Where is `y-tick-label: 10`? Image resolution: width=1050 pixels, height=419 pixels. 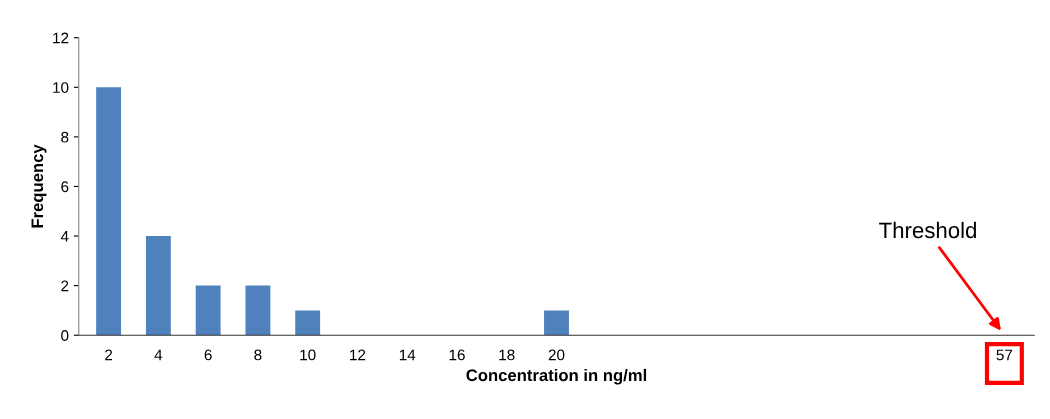 y-tick-label: 10 is located at coordinates (61, 87).